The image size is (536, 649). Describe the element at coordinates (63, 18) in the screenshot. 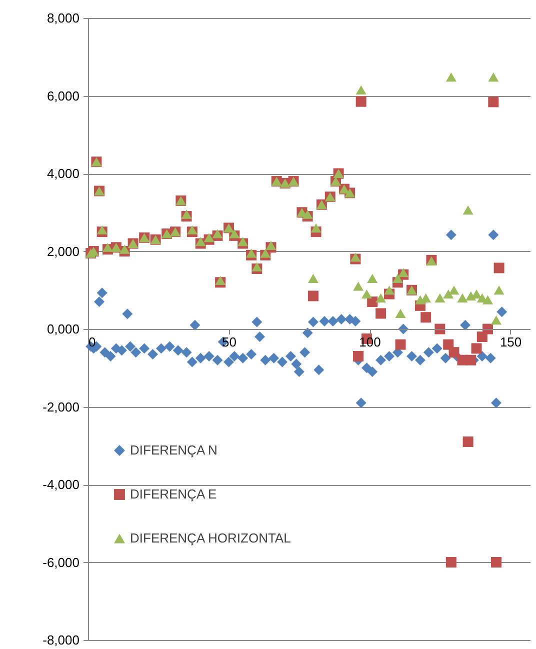

I see `y-tick-label: 8,000` at that location.